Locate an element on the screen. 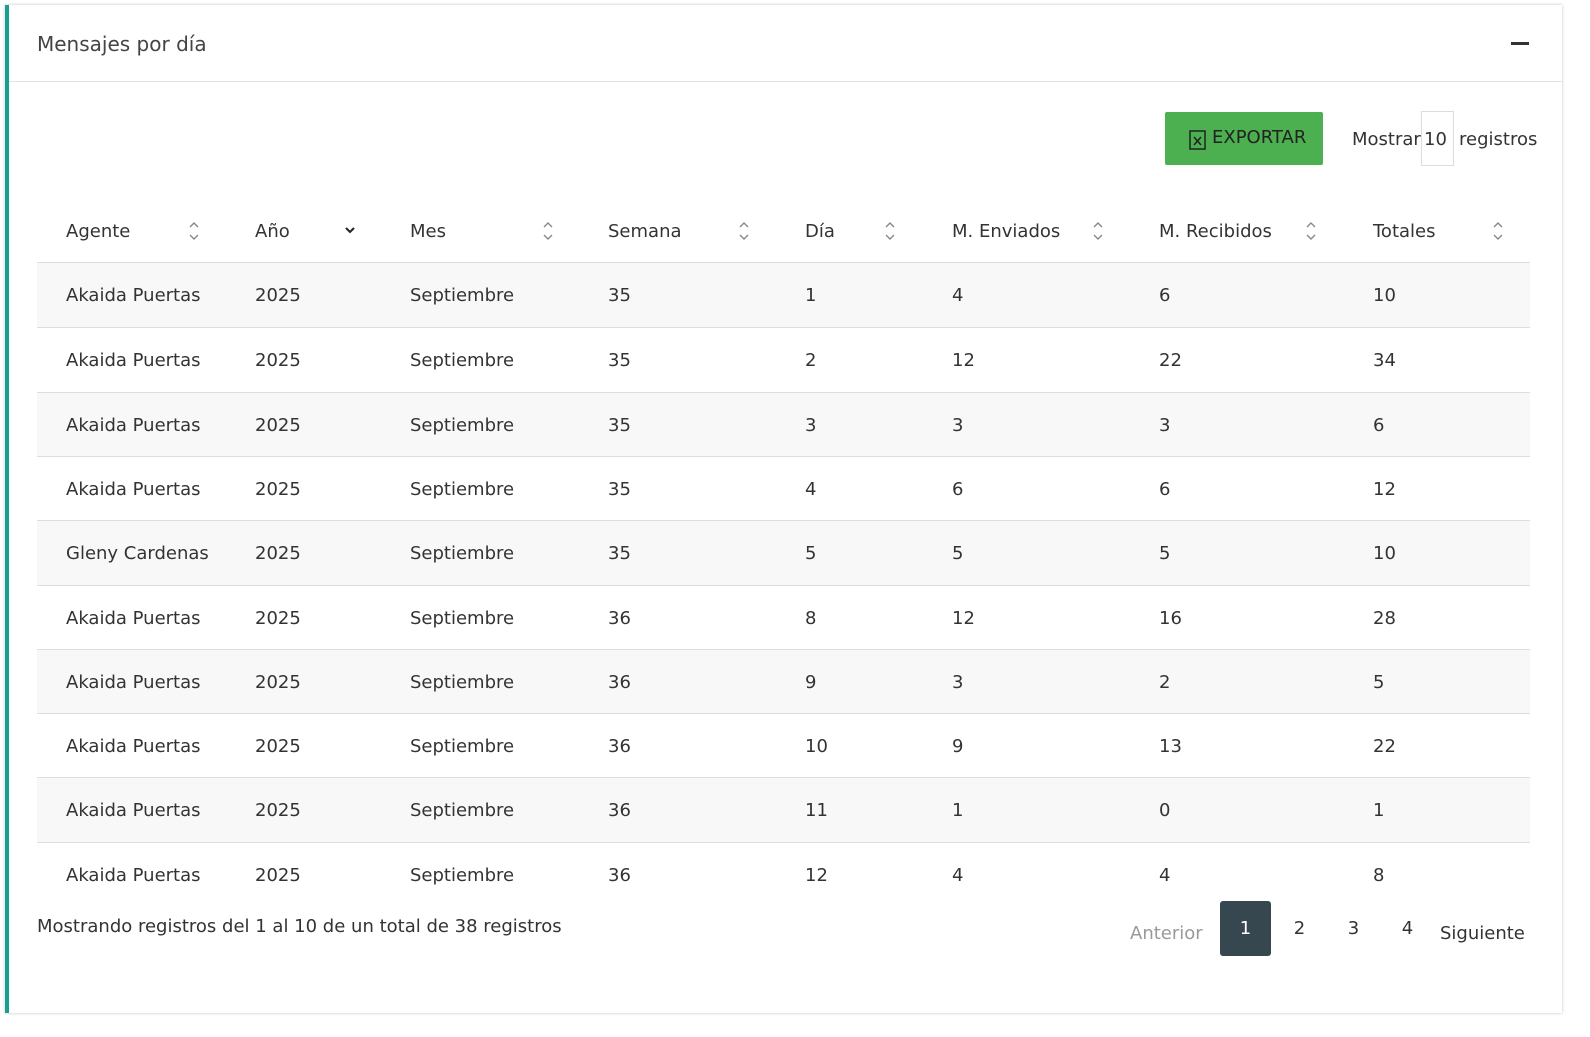 Image resolution: width=1590 pixels, height=1037 pixels. table-row: Akaida Puertas 2025 Septiembre 35 4 6 6 12 is located at coordinates (783, 488).